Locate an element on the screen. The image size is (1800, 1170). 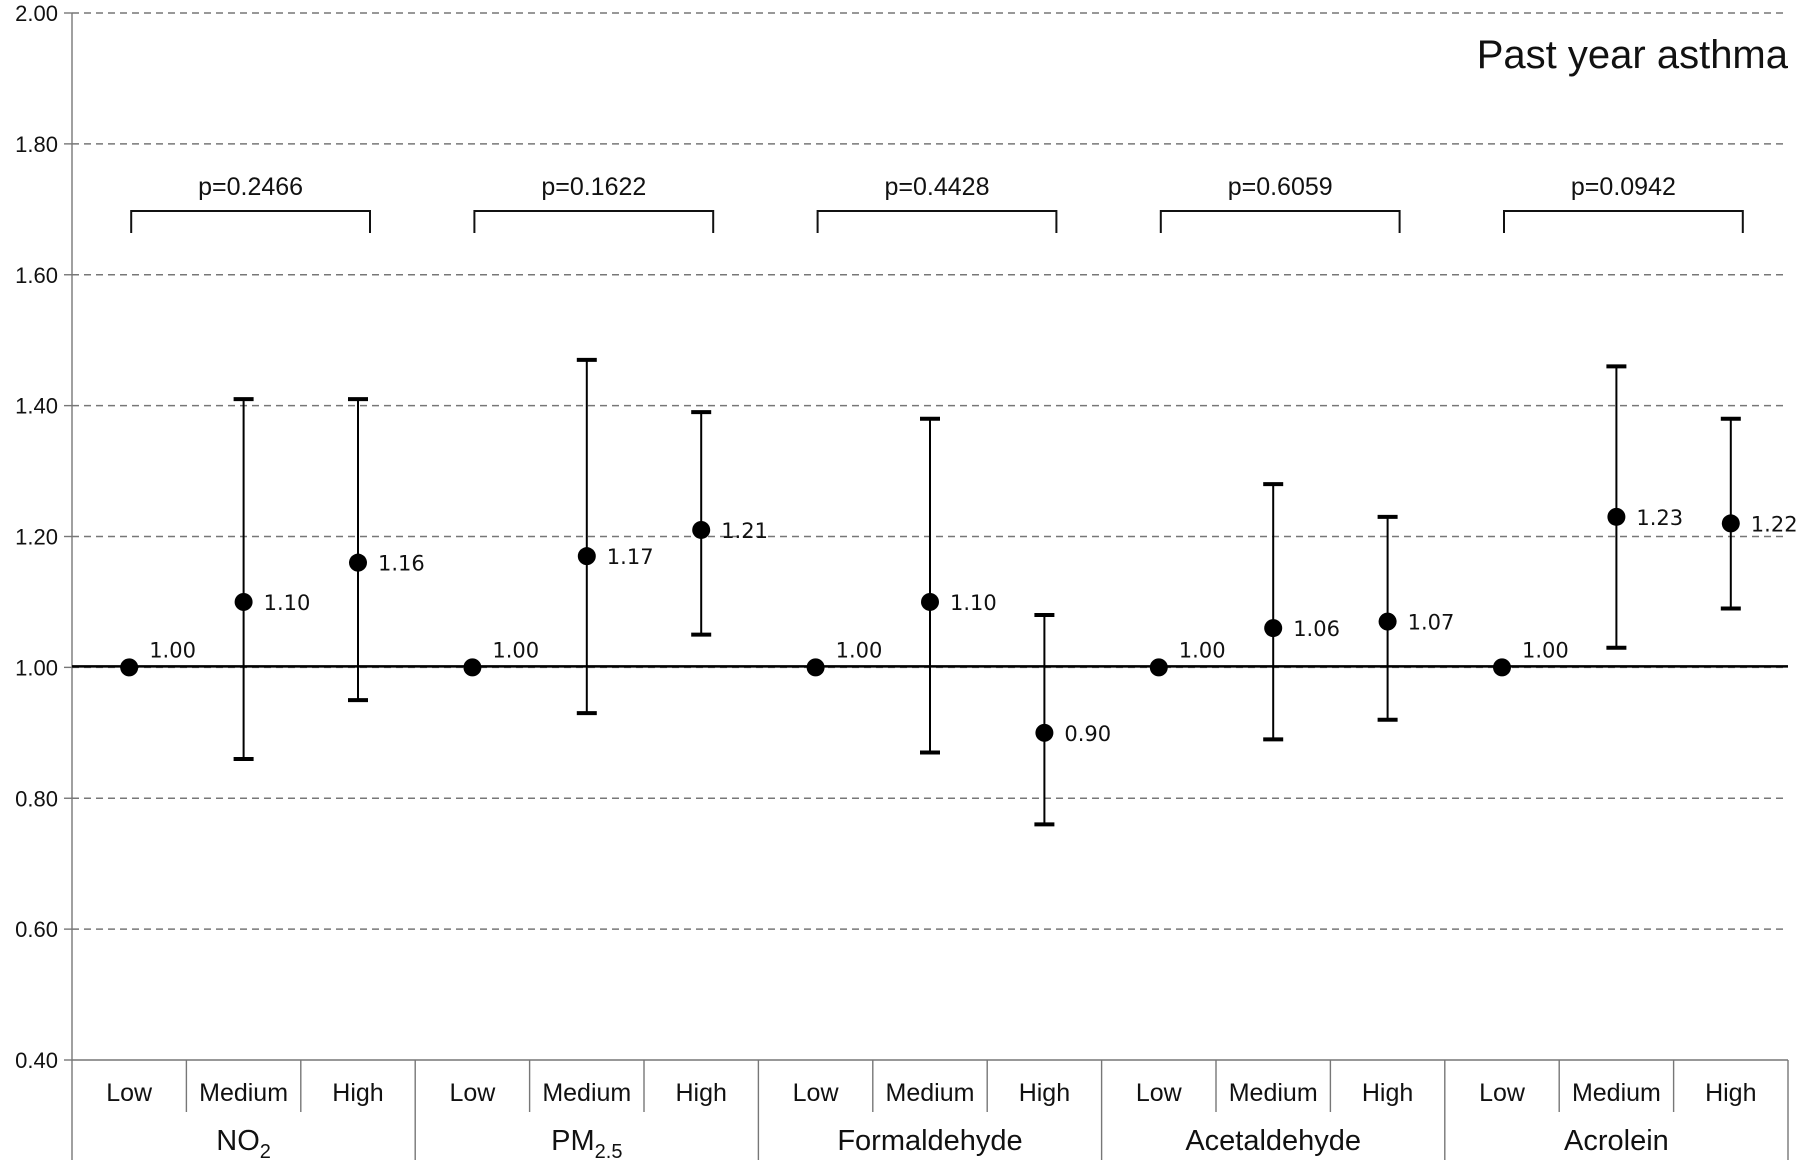
p-value-label: p=0.2466 is located at coordinates (250, 187).